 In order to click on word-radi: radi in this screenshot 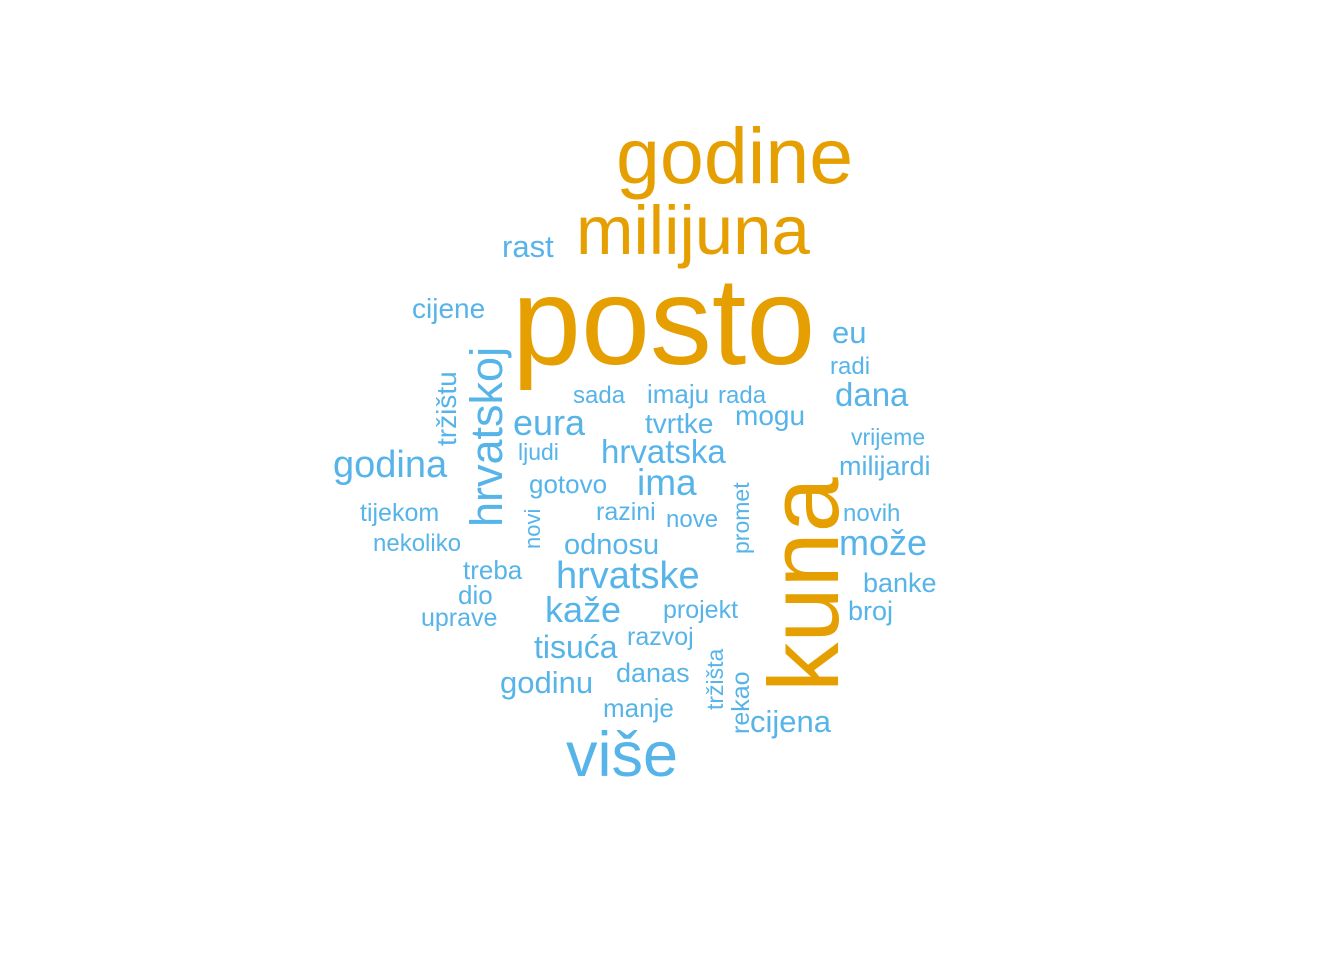, I will do `click(850, 366)`.